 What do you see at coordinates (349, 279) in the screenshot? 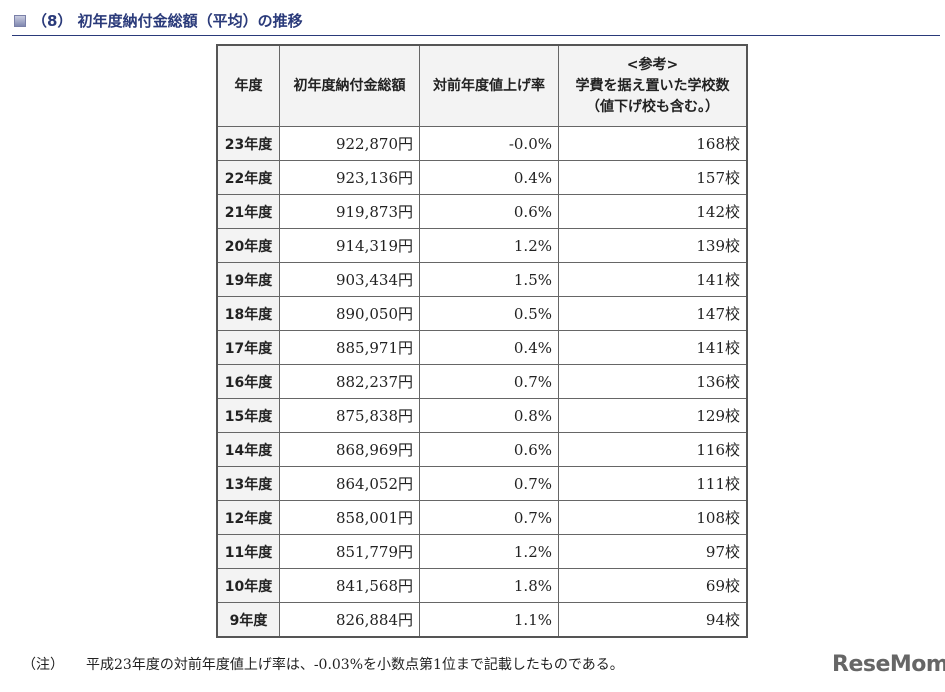
I see `cell: 903,434円` at bounding box center [349, 279].